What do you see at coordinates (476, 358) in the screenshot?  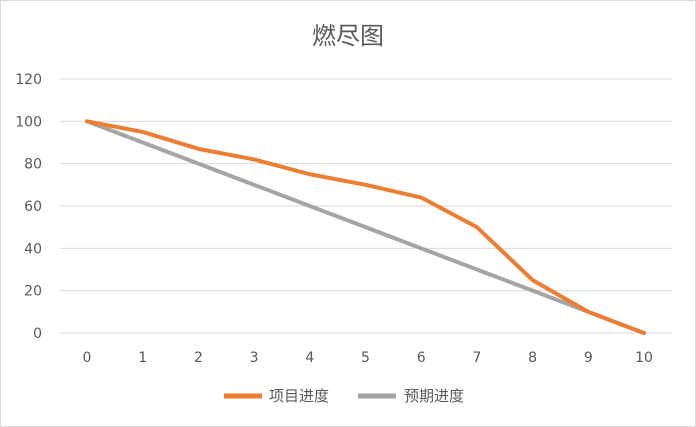 I see `x-tick-label: 7` at bounding box center [476, 358].